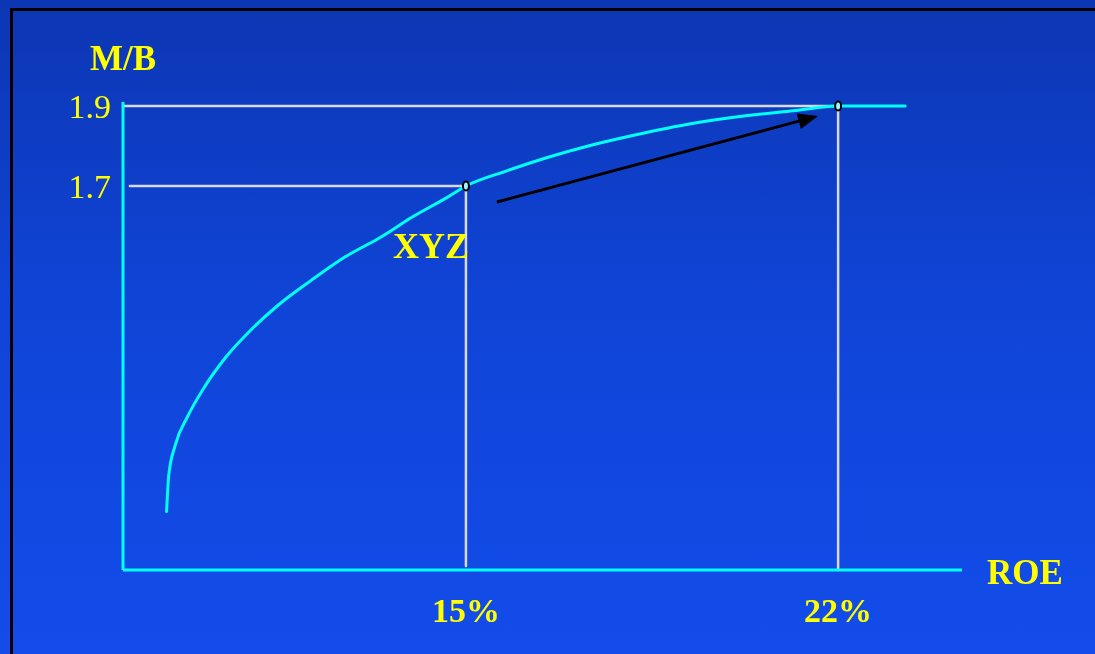  I want to click on x-axis-title: ROE, so click(1025, 572).